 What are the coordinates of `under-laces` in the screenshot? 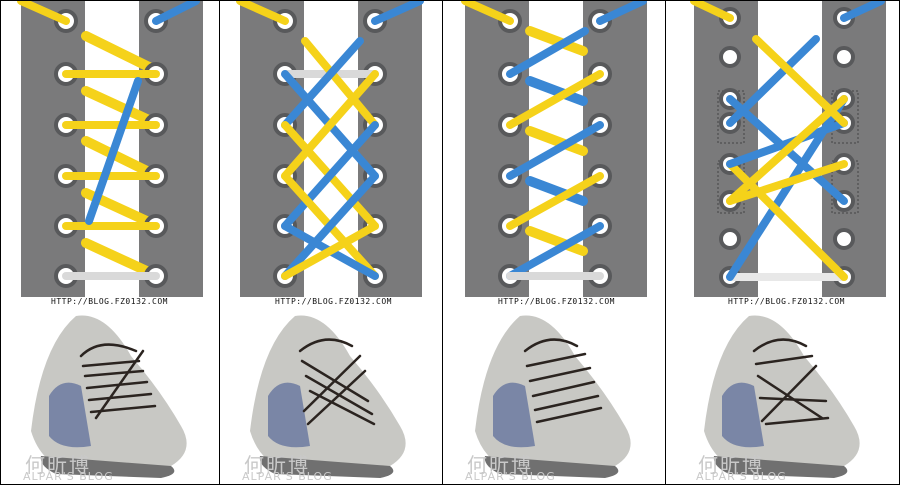 It's located at (556, 141).